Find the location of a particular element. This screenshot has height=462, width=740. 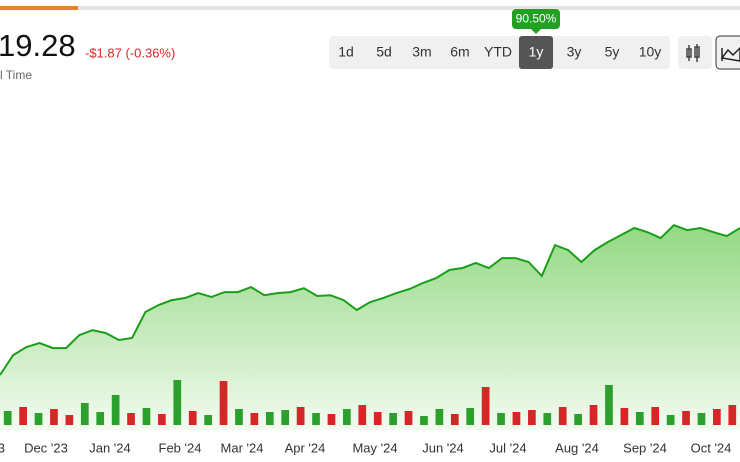

x-tick-label: Jan '24 is located at coordinates (110, 447).